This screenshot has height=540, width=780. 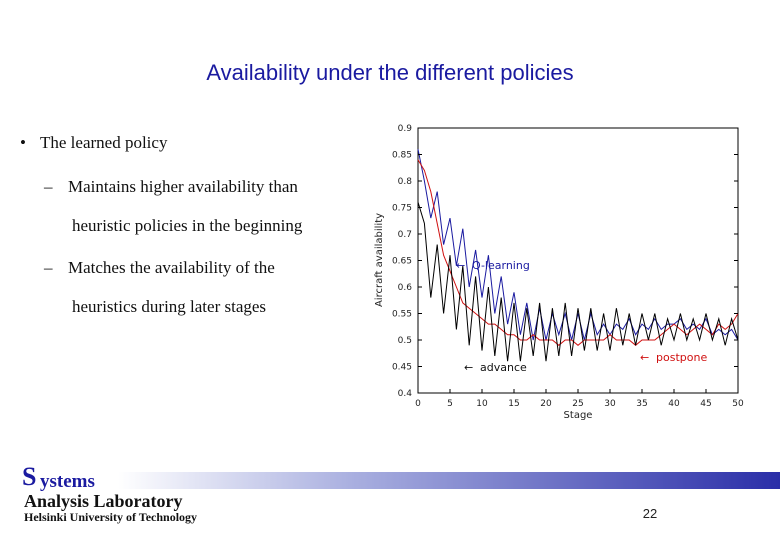 What do you see at coordinates (171, 267) in the screenshot?
I see `sub-bullet-2-line1: Matches the availability of the` at bounding box center [171, 267].